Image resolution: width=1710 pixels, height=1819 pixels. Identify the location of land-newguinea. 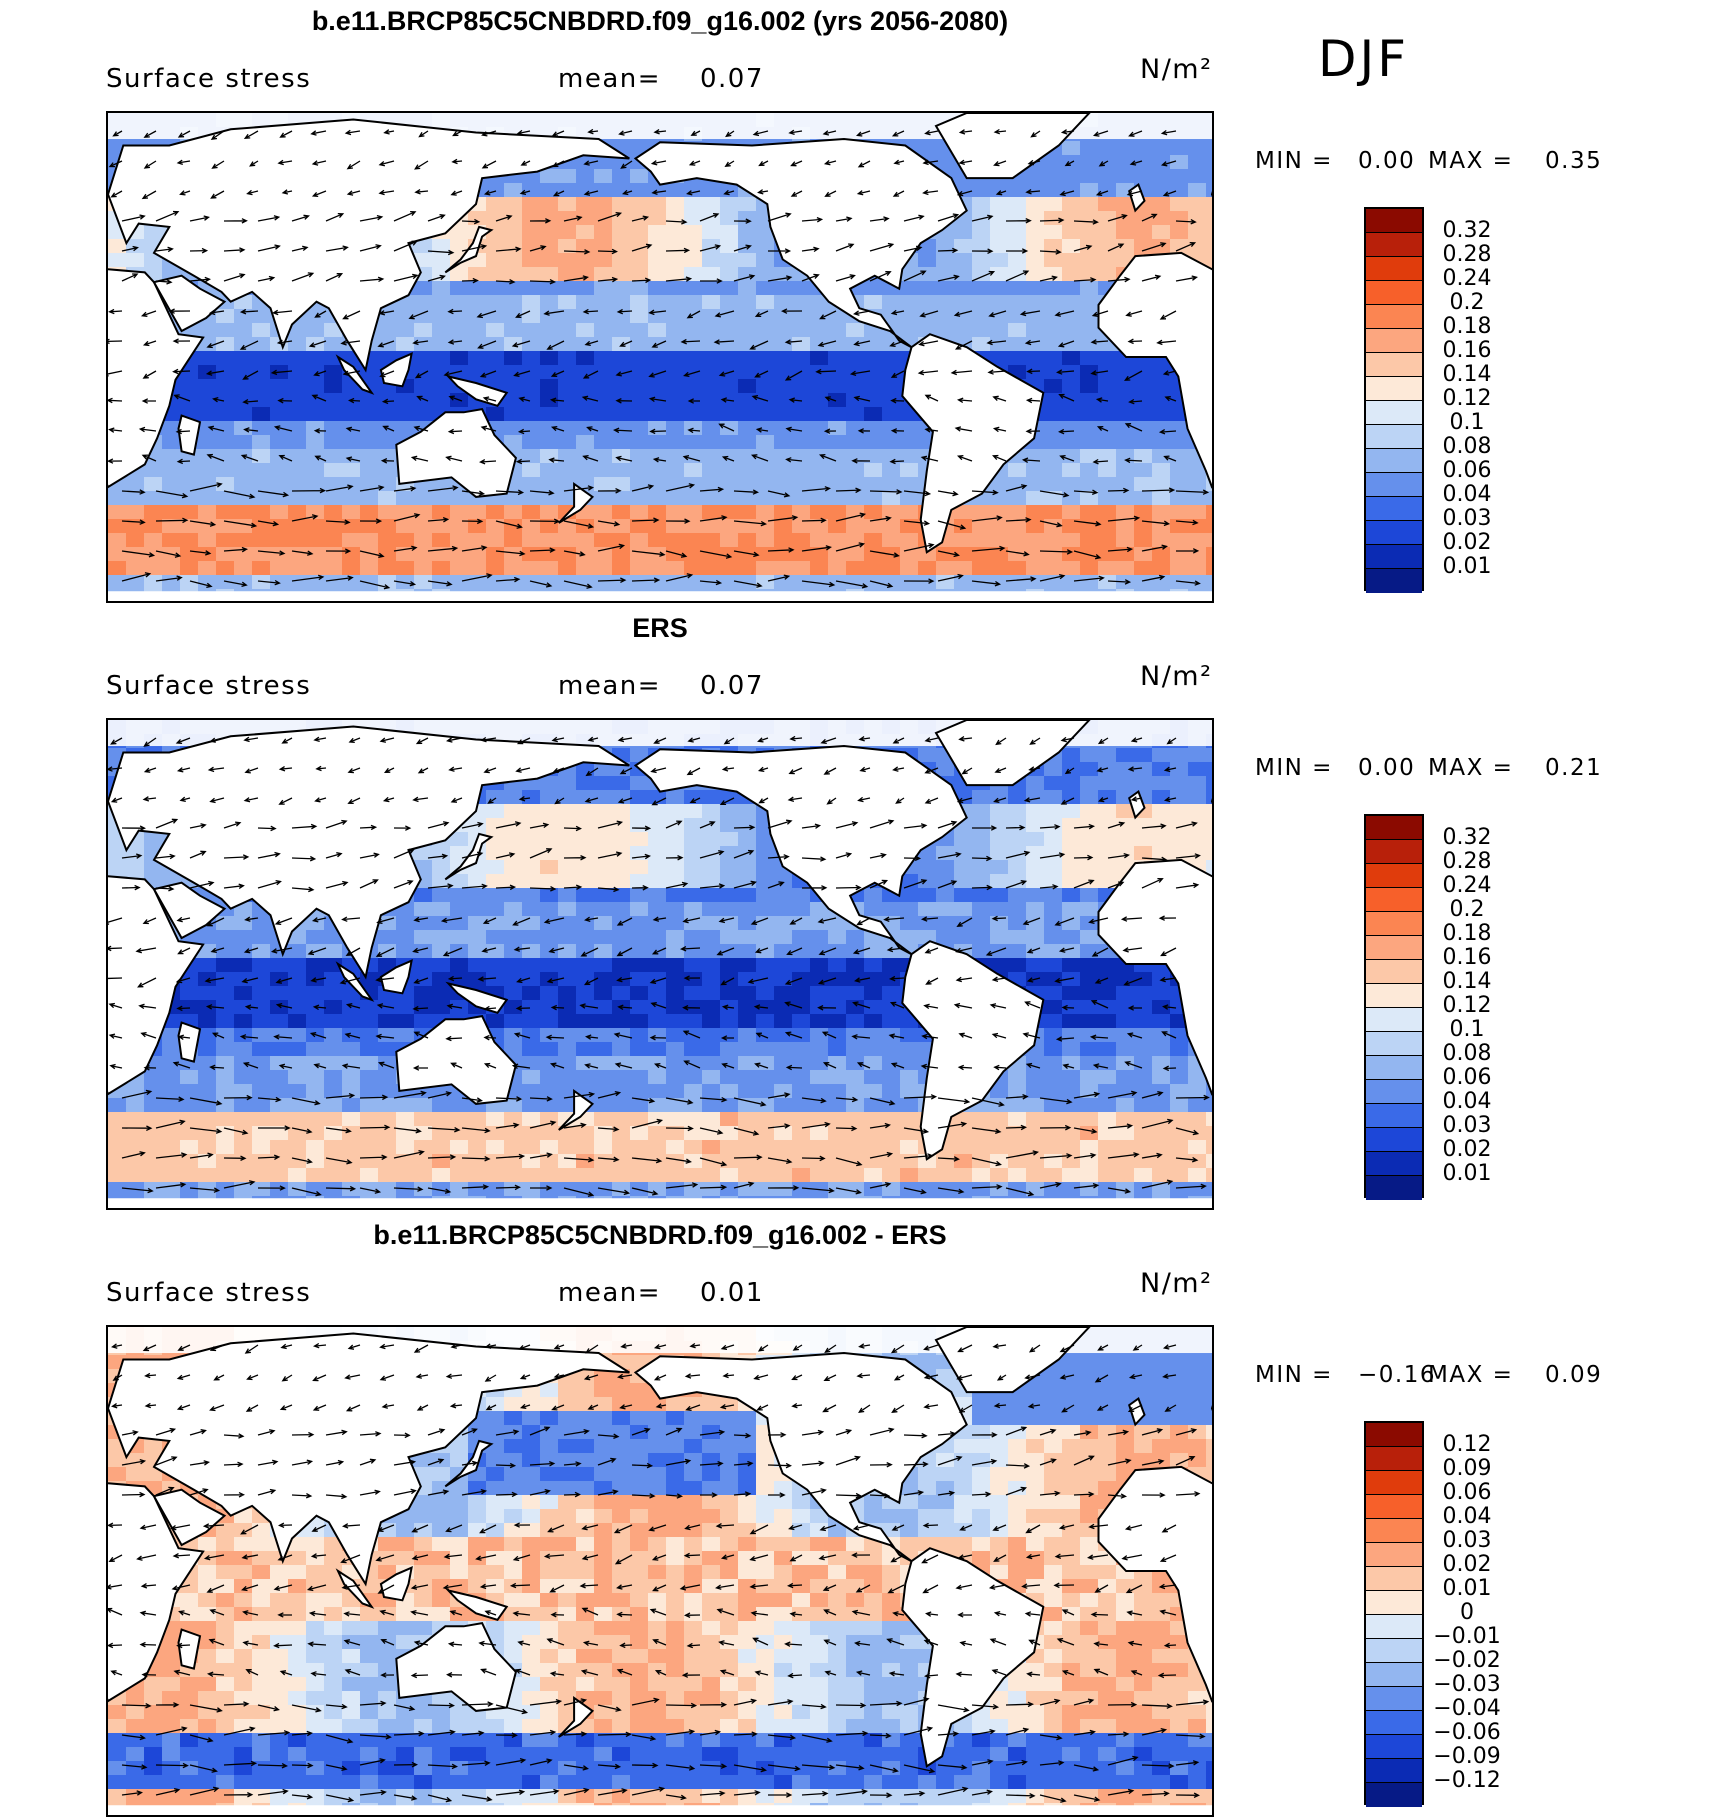
(477, 1604).